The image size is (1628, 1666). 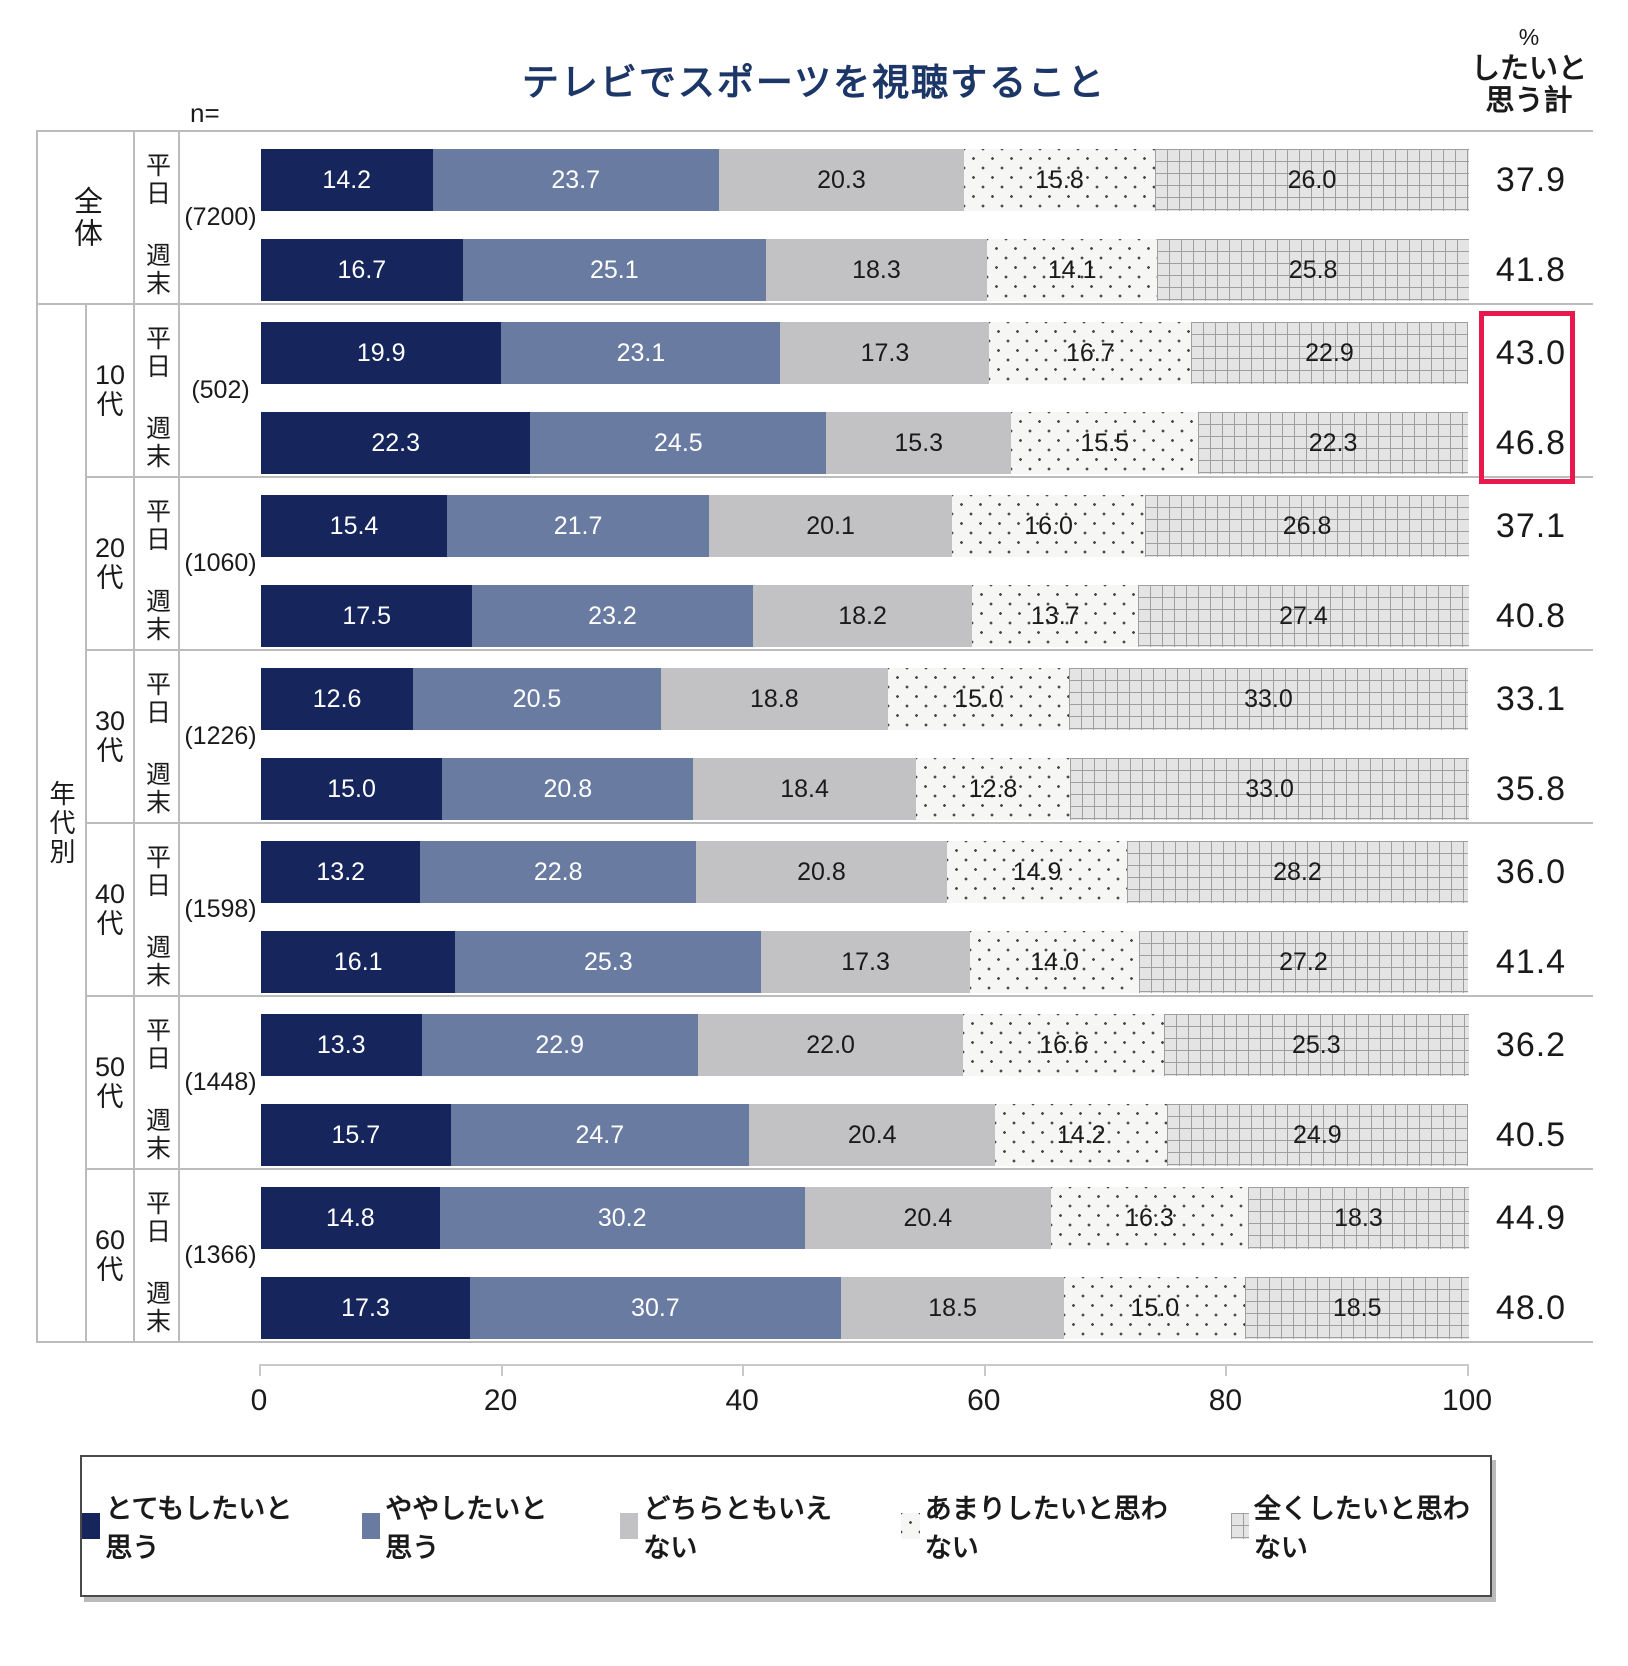 I want to click on x-axis-tick-label: 60, so click(x=984, y=1400).